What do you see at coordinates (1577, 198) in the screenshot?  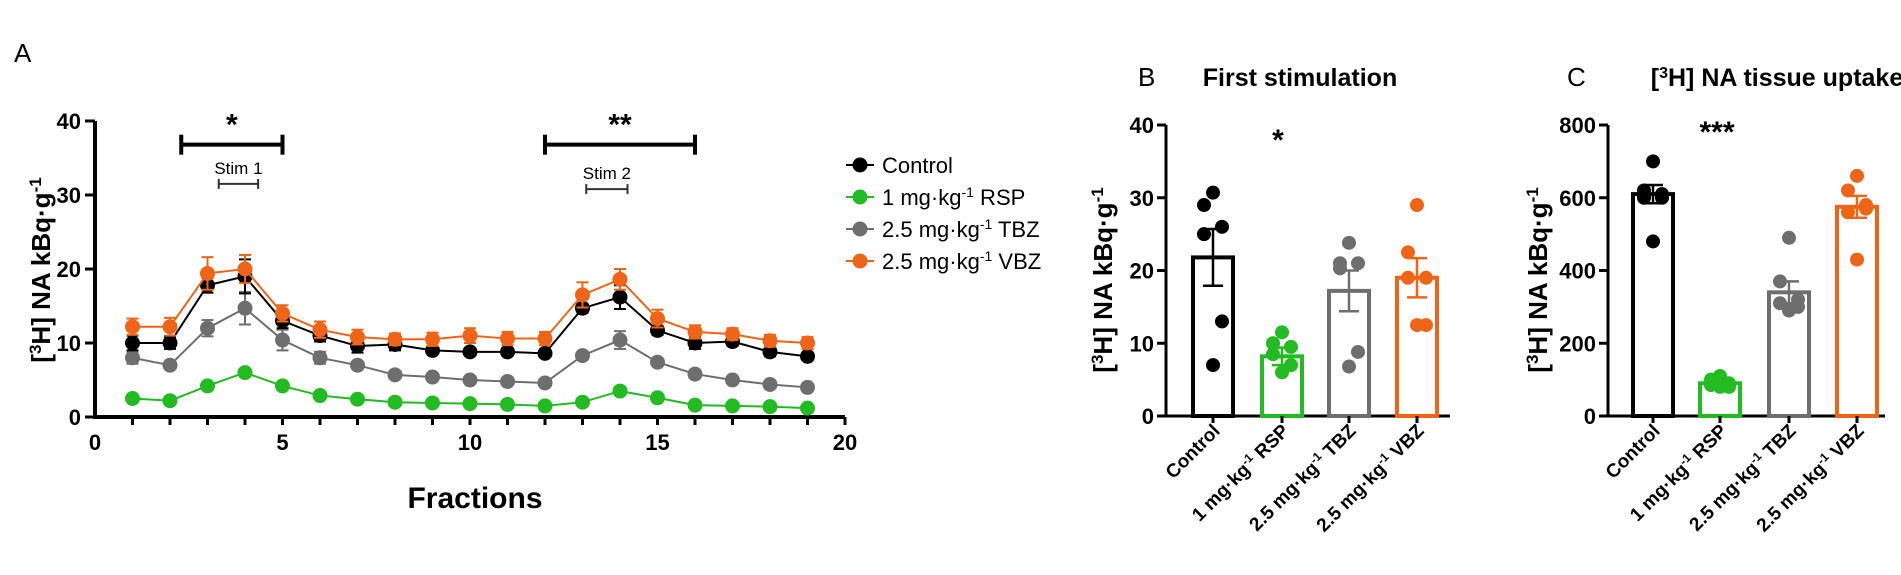 I see `y-tick-label: 600` at bounding box center [1577, 198].